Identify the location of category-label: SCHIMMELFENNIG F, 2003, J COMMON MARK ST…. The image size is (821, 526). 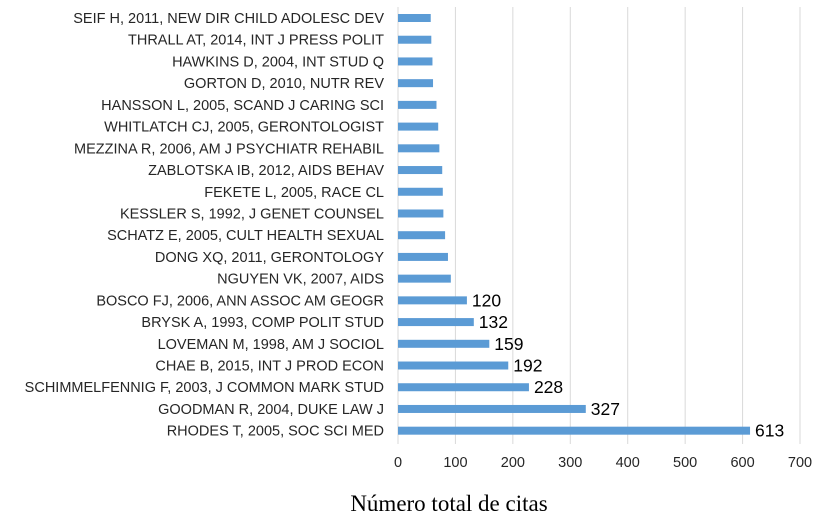
(204, 388).